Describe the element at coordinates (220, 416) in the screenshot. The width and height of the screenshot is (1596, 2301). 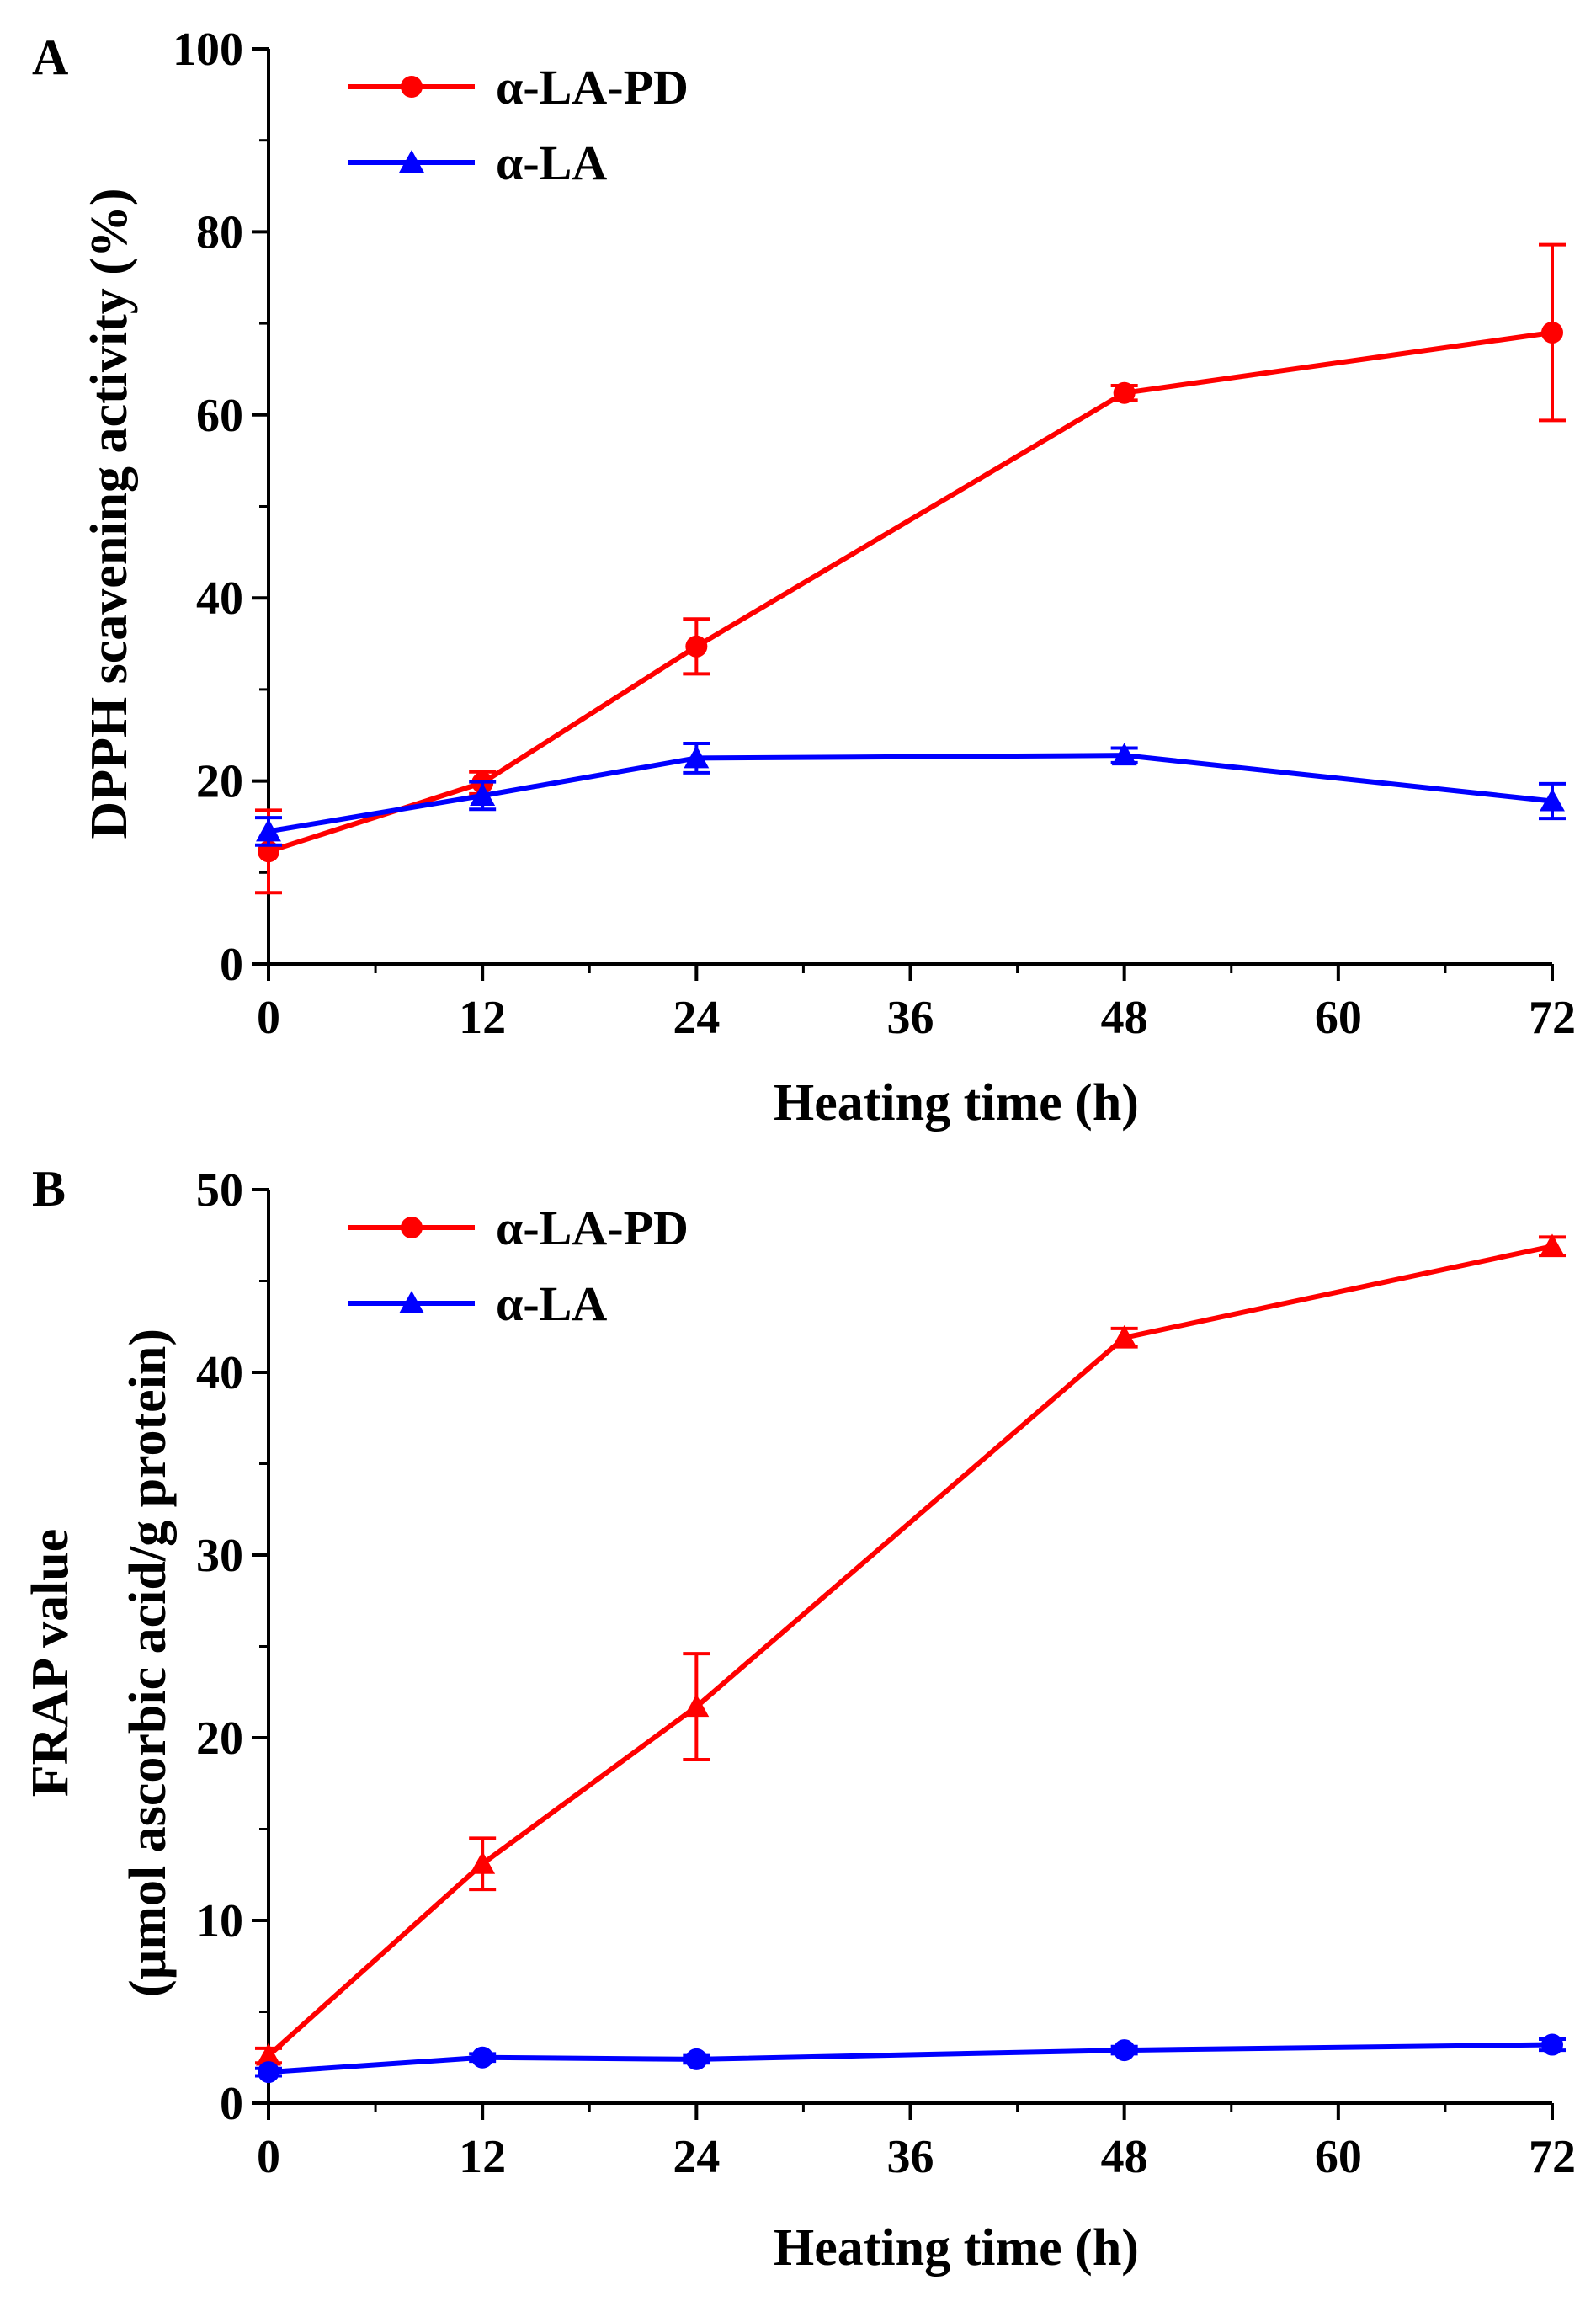
I see `panel-a-y-tick-label: 60` at that location.